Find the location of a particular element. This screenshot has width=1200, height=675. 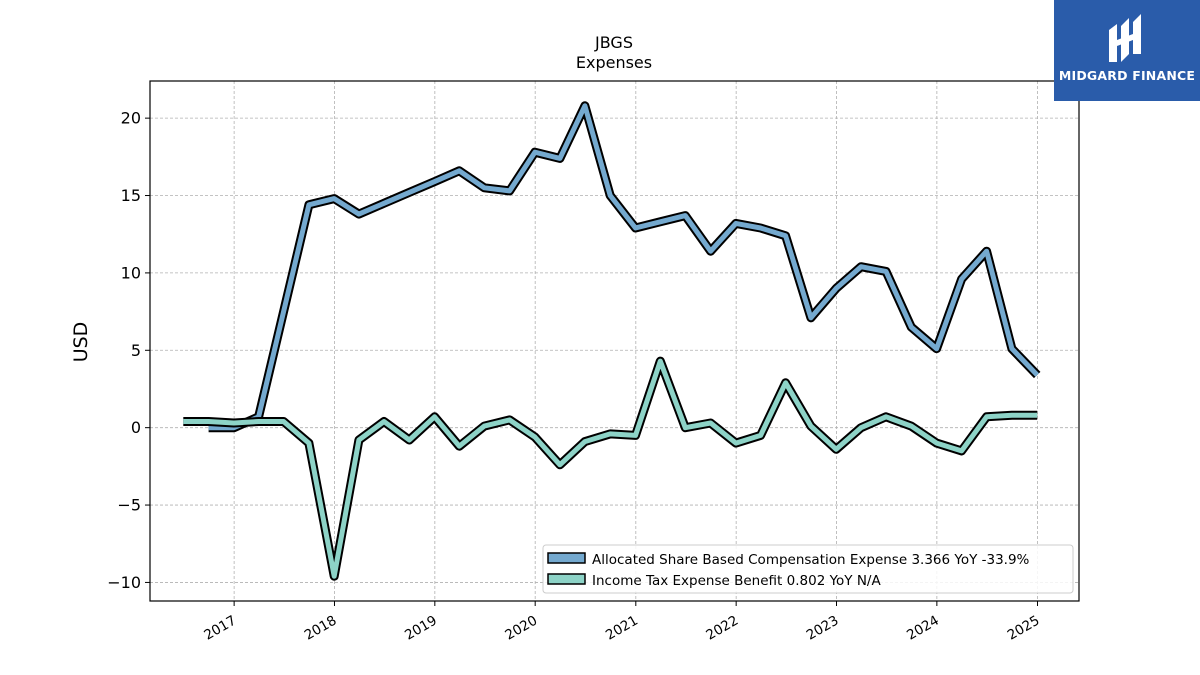

x-tick-label: 2021 is located at coordinates (622, 628).